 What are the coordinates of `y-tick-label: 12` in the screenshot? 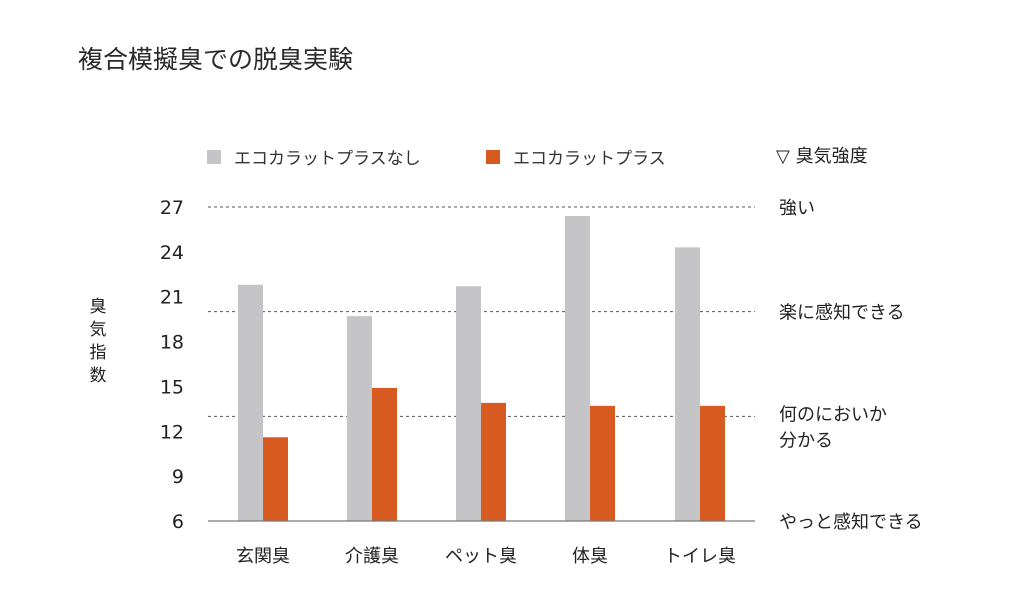 It's located at (172, 432).